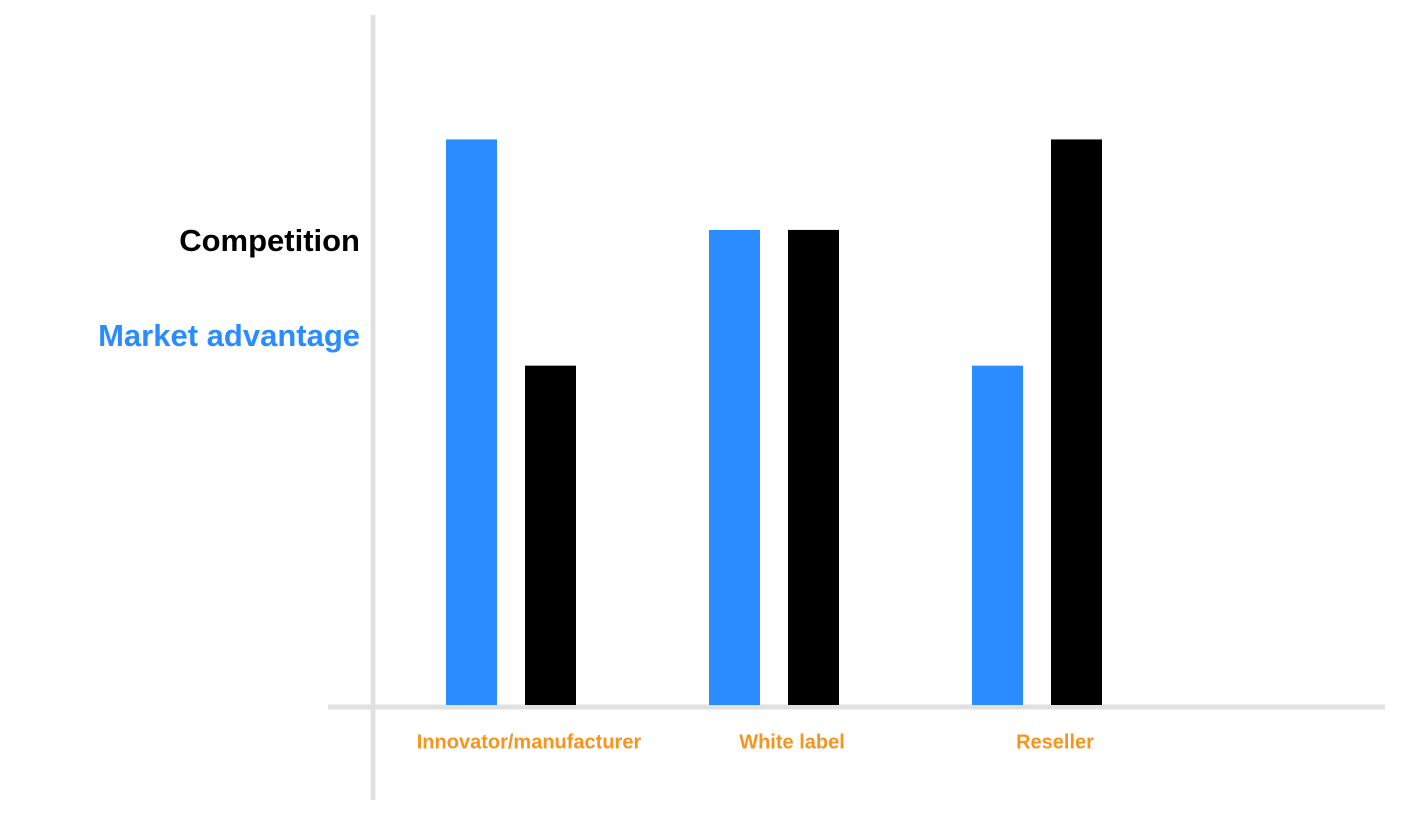 The width and height of the screenshot is (1406, 838). What do you see at coordinates (792, 742) in the screenshot?
I see `x-tick-label: White label` at bounding box center [792, 742].